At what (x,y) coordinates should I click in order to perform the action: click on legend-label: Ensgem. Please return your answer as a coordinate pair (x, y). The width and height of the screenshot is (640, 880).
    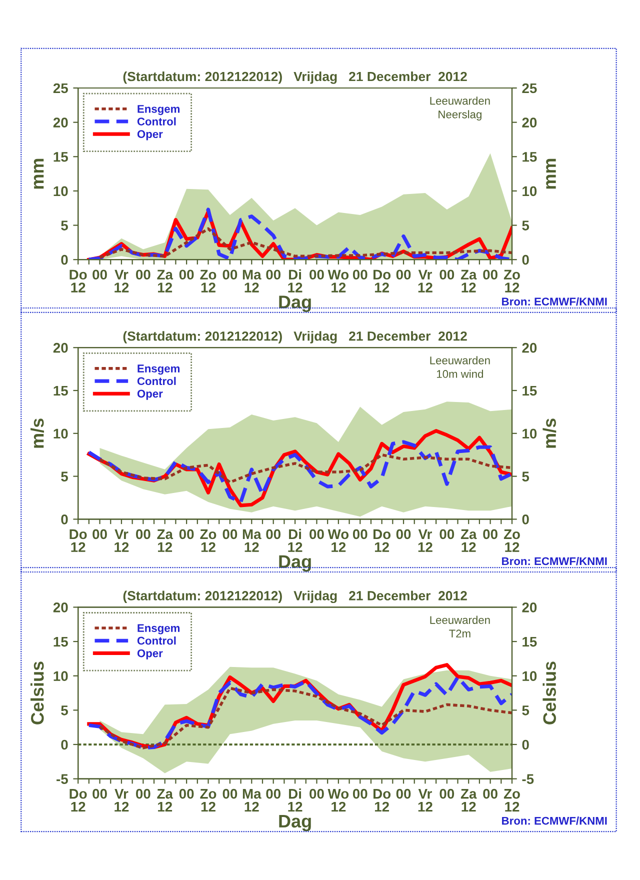
    Looking at the image, I should click on (159, 369).